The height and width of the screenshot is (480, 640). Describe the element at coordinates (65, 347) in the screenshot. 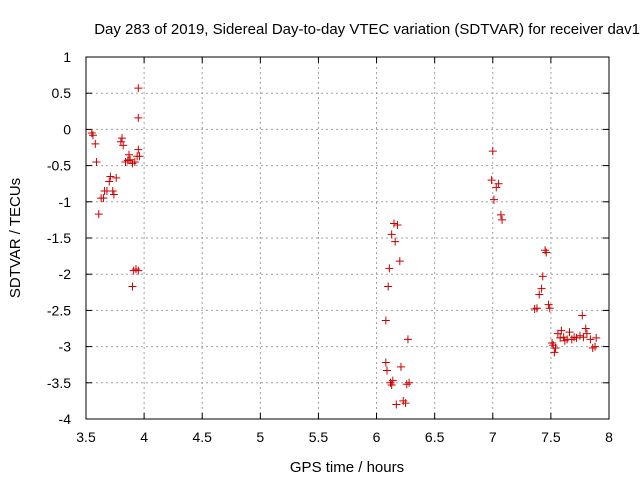

I see `y-tick-label: -3` at that location.